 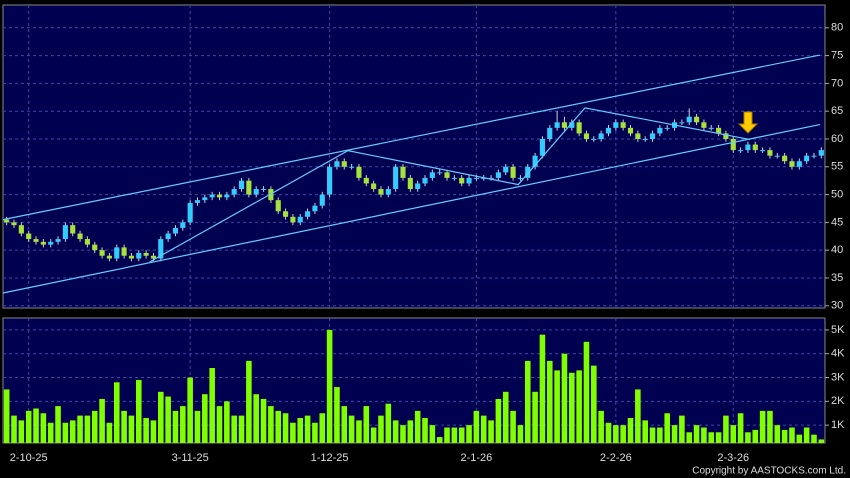 What do you see at coordinates (837, 28) in the screenshot?
I see `y-tick-label: 80` at bounding box center [837, 28].